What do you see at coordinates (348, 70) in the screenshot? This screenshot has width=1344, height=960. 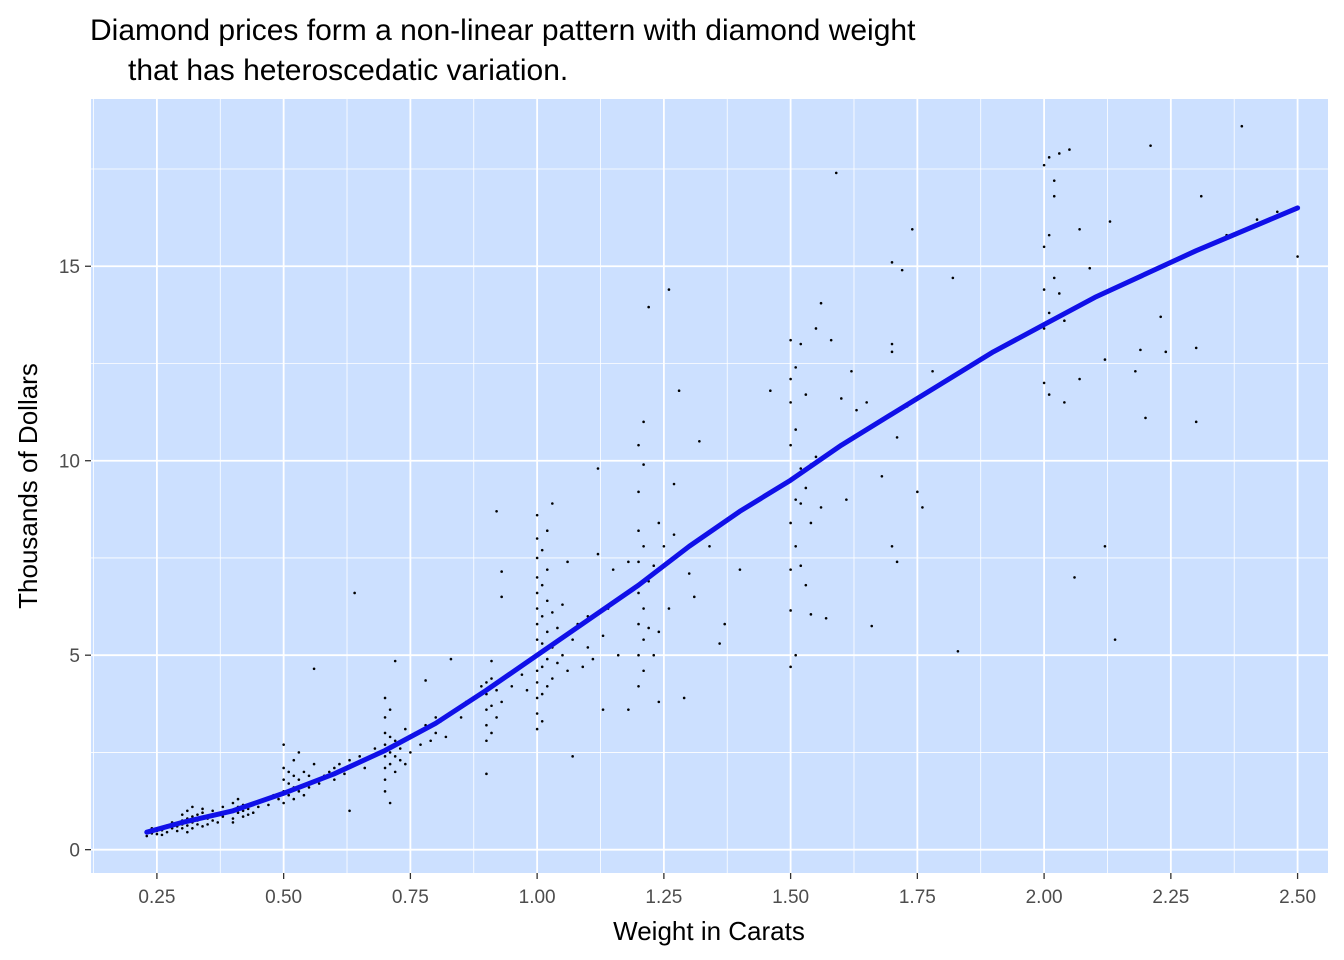 I see `chart-title-line2: that has heteroscedatic variation.` at bounding box center [348, 70].